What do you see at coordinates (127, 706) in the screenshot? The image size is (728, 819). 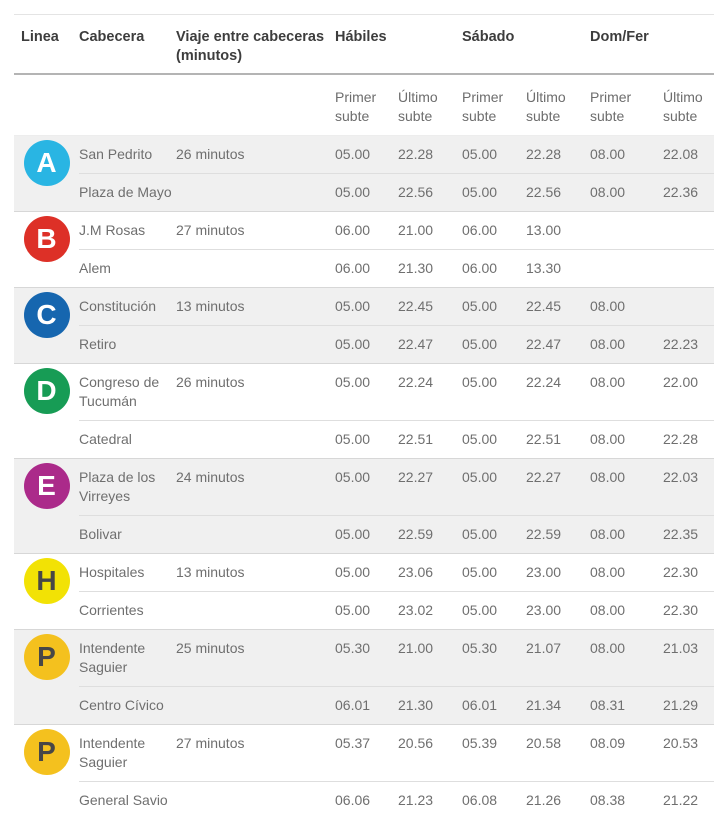 I see `station-cell: Centro Cívico` at bounding box center [127, 706].